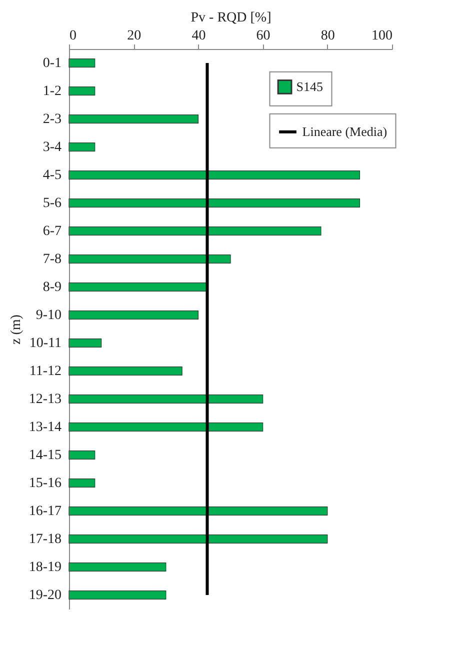 The image size is (461, 666). Describe the element at coordinates (45, 567) in the screenshot. I see `y-tick-label: 18-19` at that location.